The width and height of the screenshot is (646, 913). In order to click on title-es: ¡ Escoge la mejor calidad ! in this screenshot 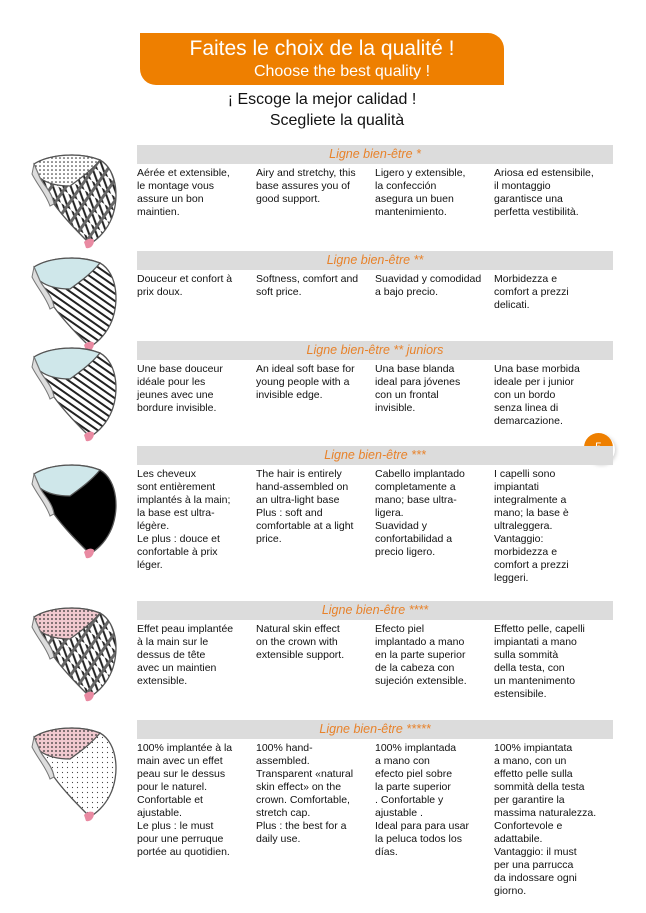, I will do `click(322, 99)`.